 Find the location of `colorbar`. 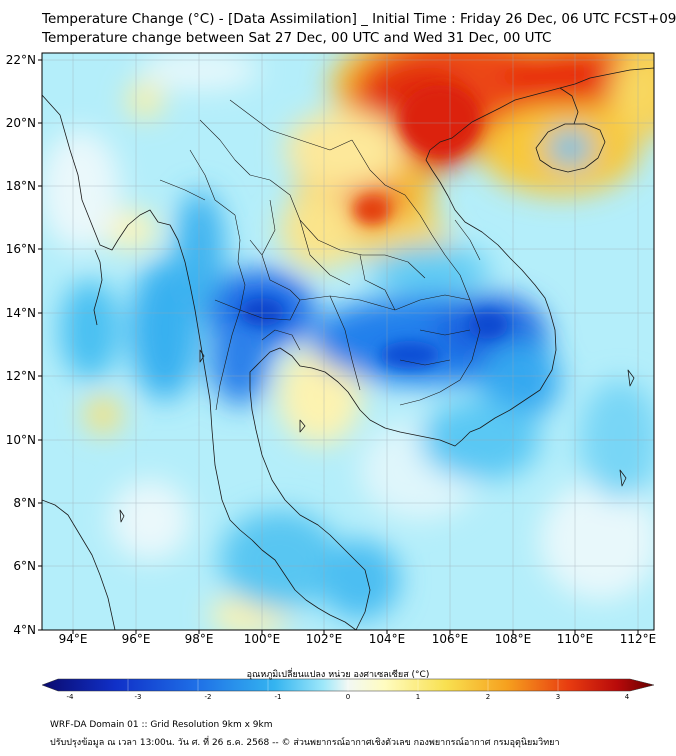

colorbar is located at coordinates (348, 685).